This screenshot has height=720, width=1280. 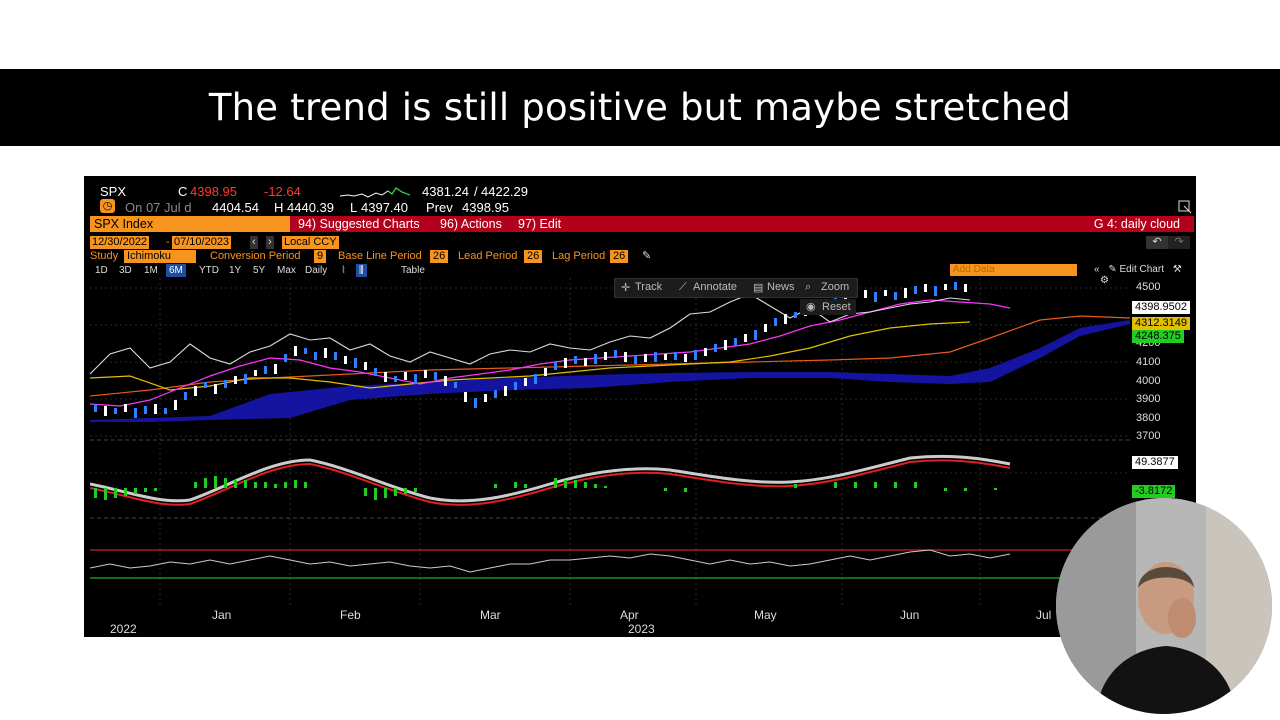 I want to click on news-icon: ▤, so click(x=758, y=288).